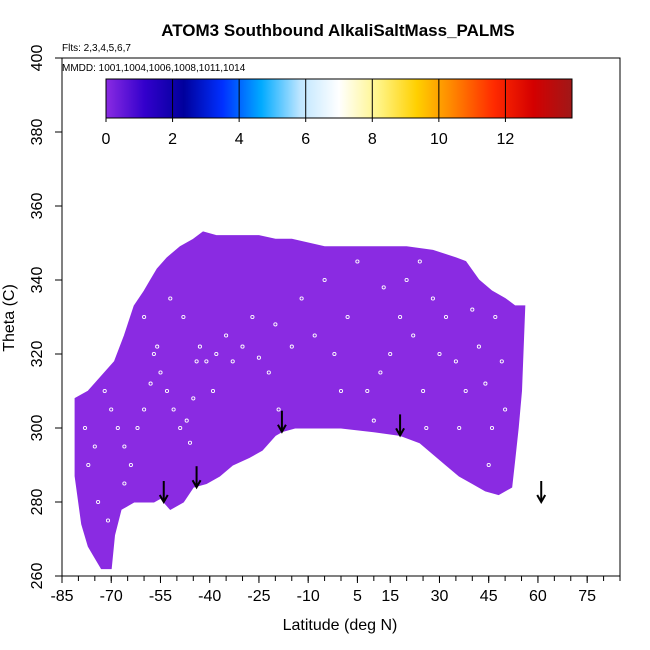 This screenshot has width=650, height=650. Describe the element at coordinates (239, 139) in the screenshot. I see `colorbar-tick-label: 4` at that location.